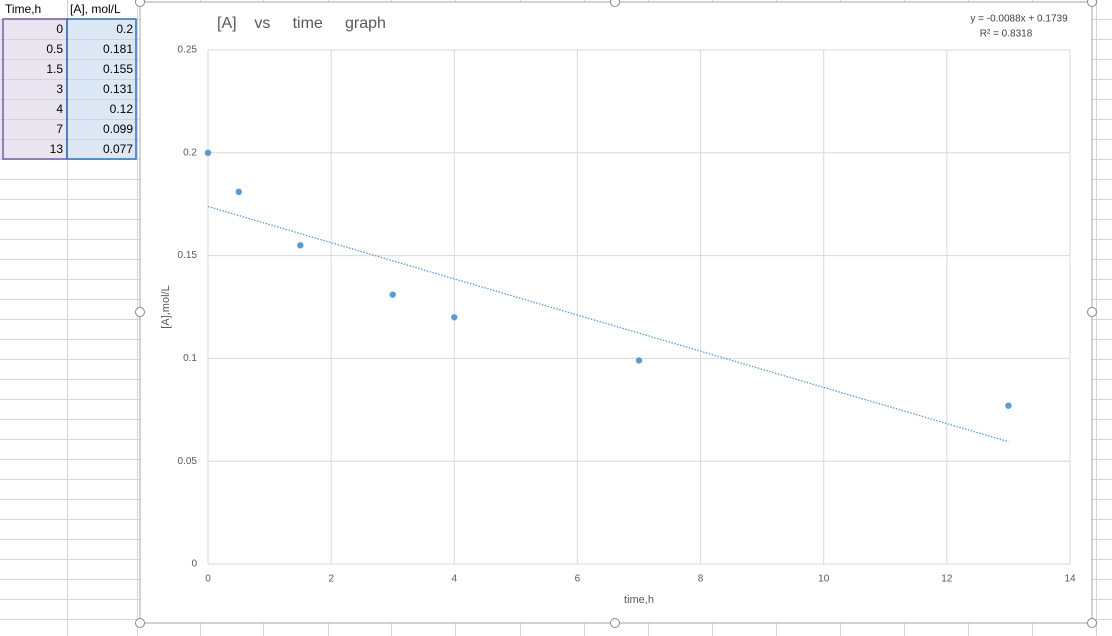 Image resolution: width=1112 pixels, height=636 pixels. I want to click on x-tick-label: 10, so click(824, 579).